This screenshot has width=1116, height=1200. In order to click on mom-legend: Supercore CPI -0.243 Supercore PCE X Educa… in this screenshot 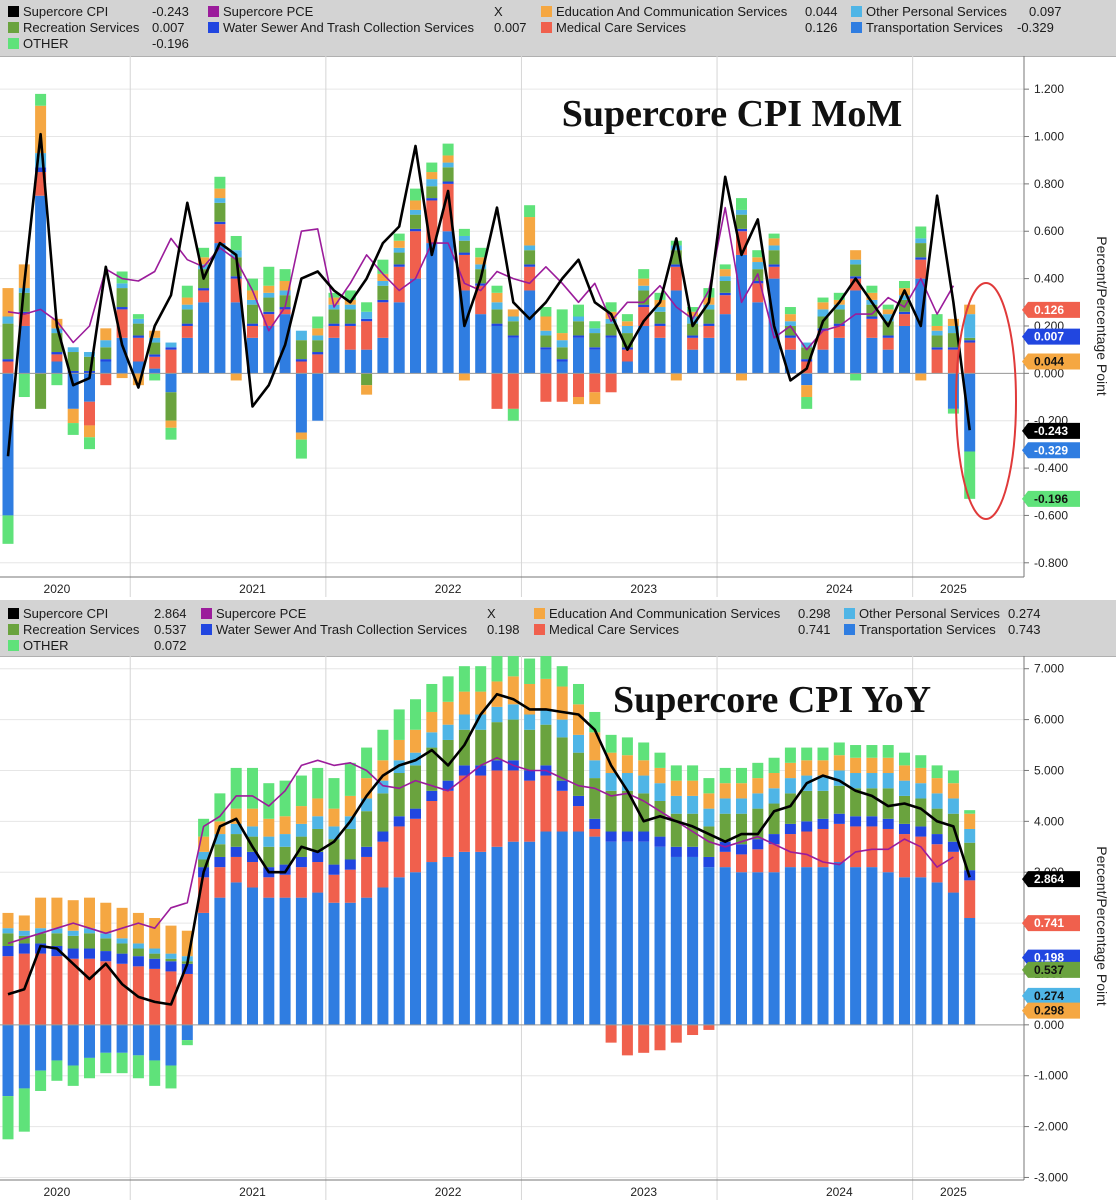, I will do `click(558, 28)`.